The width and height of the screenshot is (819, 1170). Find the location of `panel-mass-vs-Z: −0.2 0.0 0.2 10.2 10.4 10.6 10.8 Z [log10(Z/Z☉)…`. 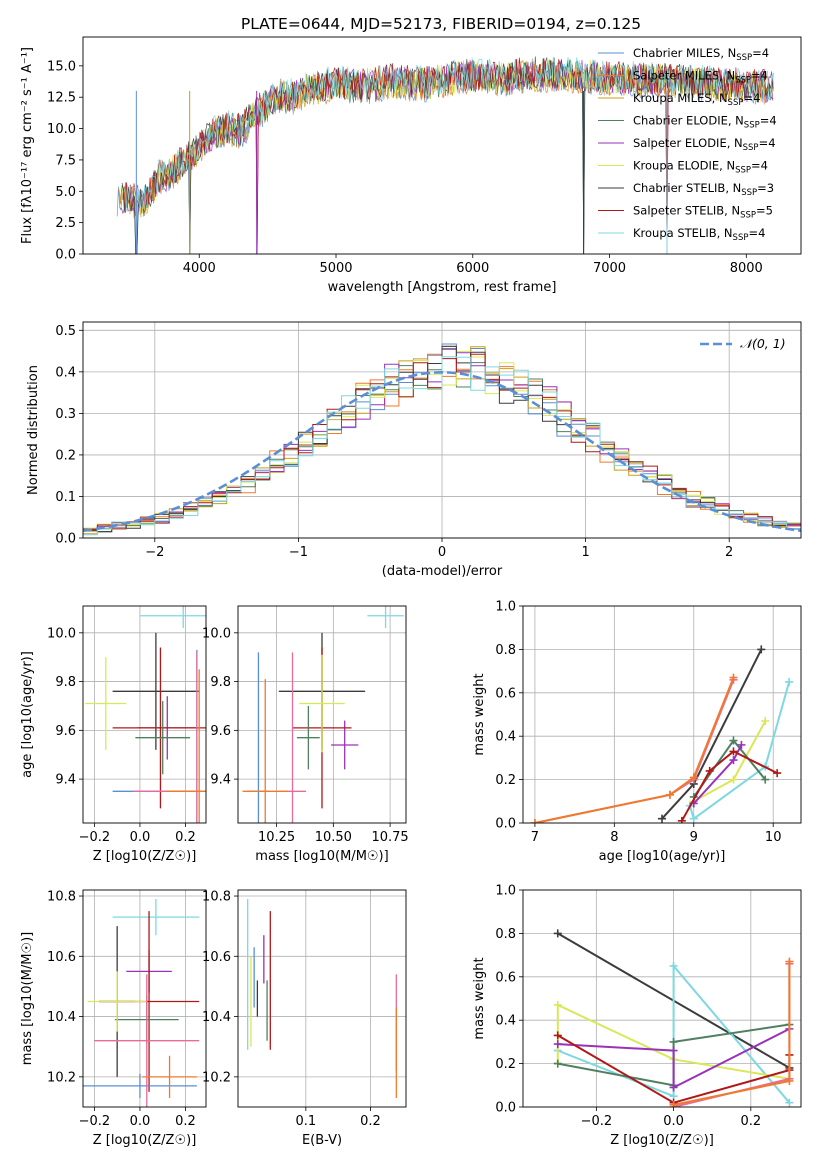

panel-mass-vs-Z: −0.2 0.0 0.2 10.2 10.4 10.6 10.8 Z [log10(Z/Z☉)… is located at coordinates (113, 1018).